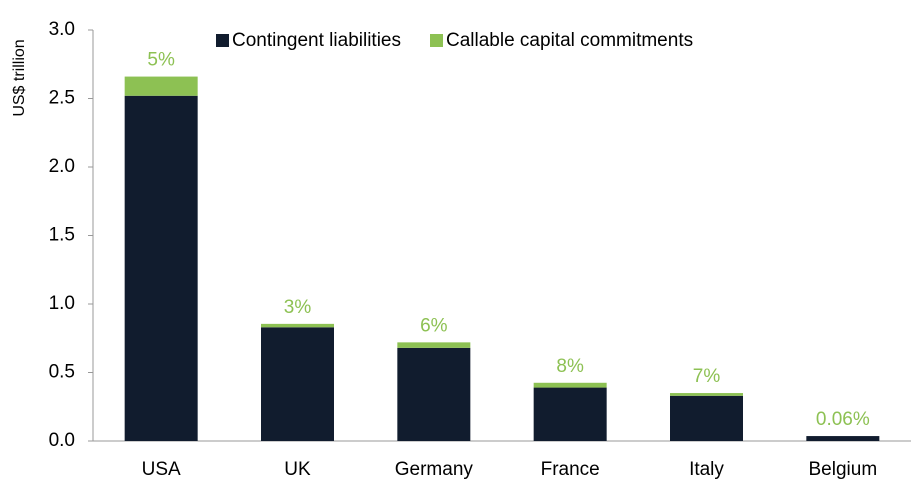 This screenshot has width=911, height=481. What do you see at coordinates (707, 376) in the screenshot?
I see `data-label: 7%` at bounding box center [707, 376].